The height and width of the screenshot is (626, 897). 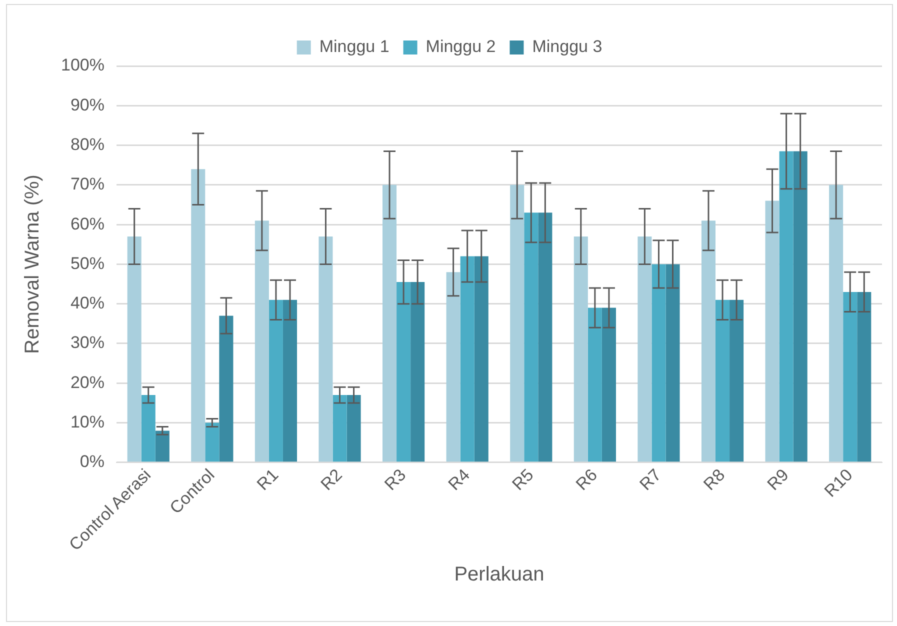 I want to click on legend-label: Minggu 1, so click(x=354, y=46).